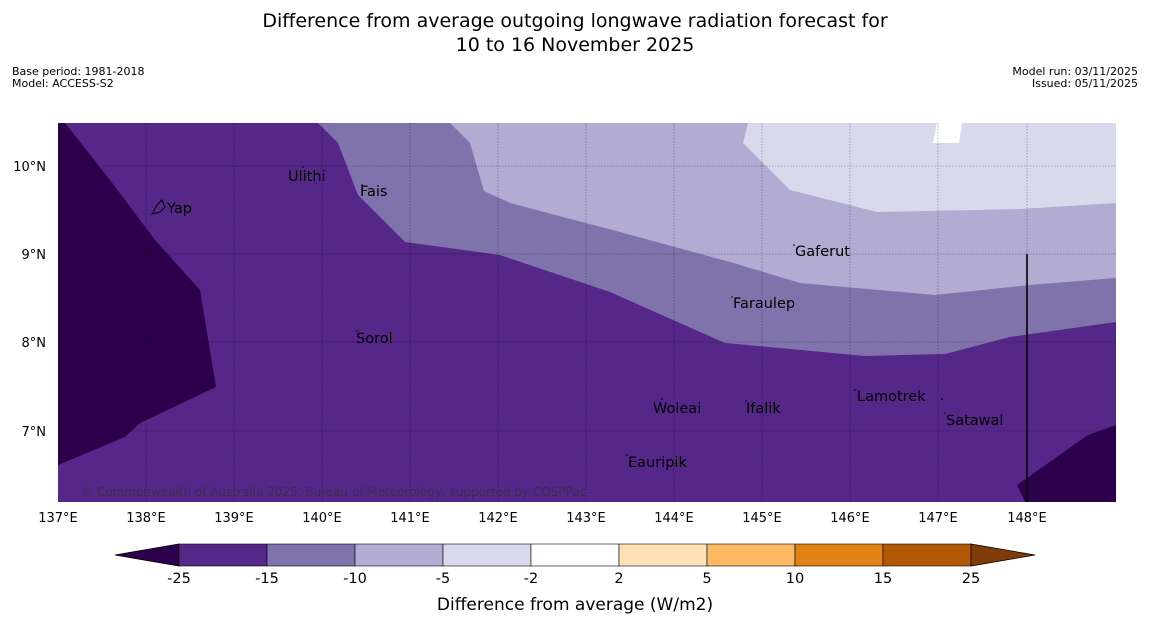 The height and width of the screenshot is (644, 1150). I want to click on yap-island-outline, so click(158, 207).